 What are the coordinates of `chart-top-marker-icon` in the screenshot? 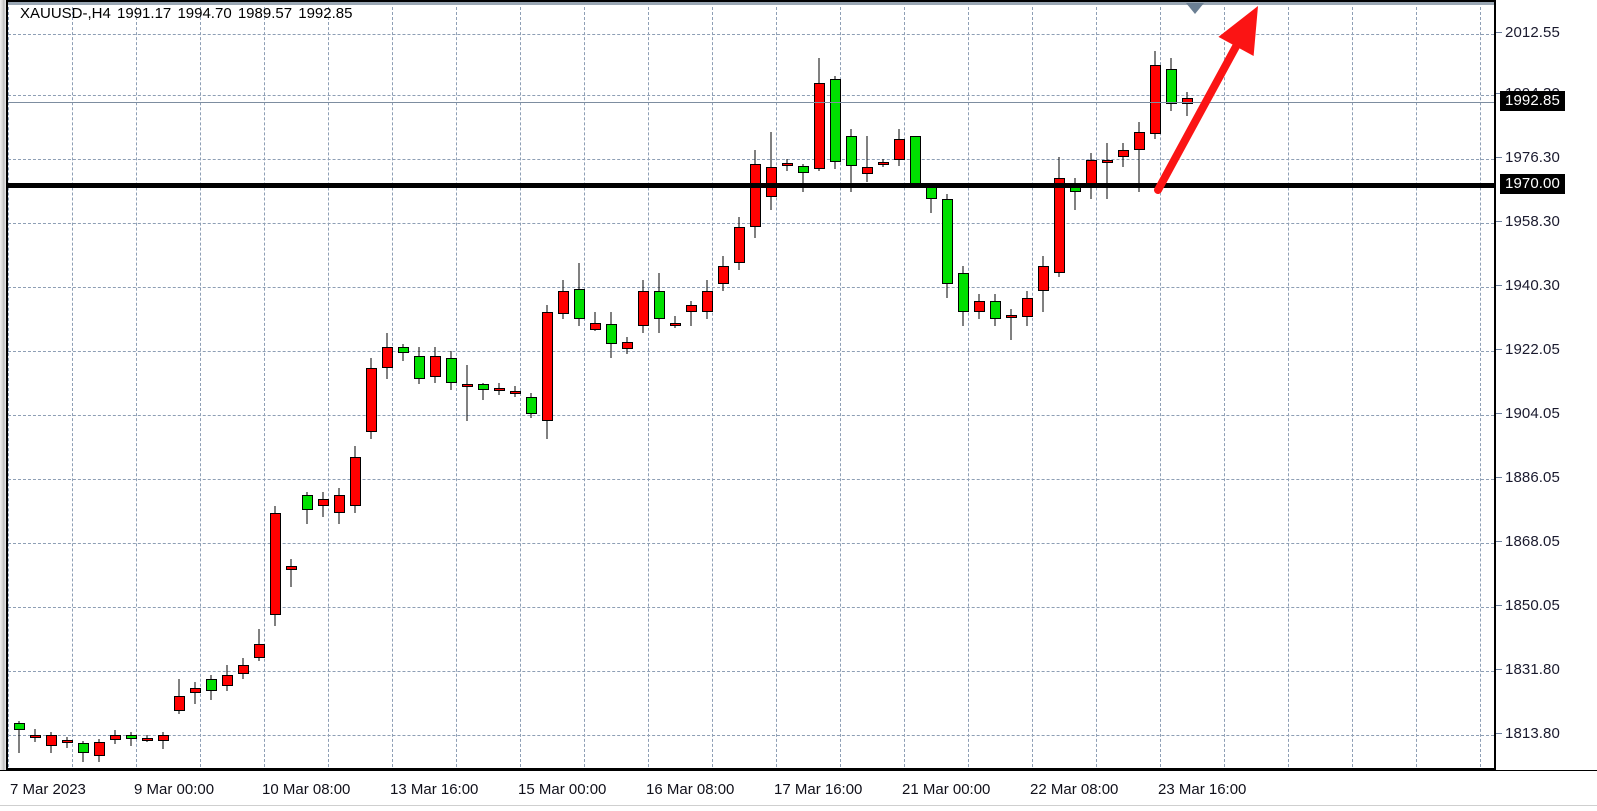 It's located at (1195, 8).